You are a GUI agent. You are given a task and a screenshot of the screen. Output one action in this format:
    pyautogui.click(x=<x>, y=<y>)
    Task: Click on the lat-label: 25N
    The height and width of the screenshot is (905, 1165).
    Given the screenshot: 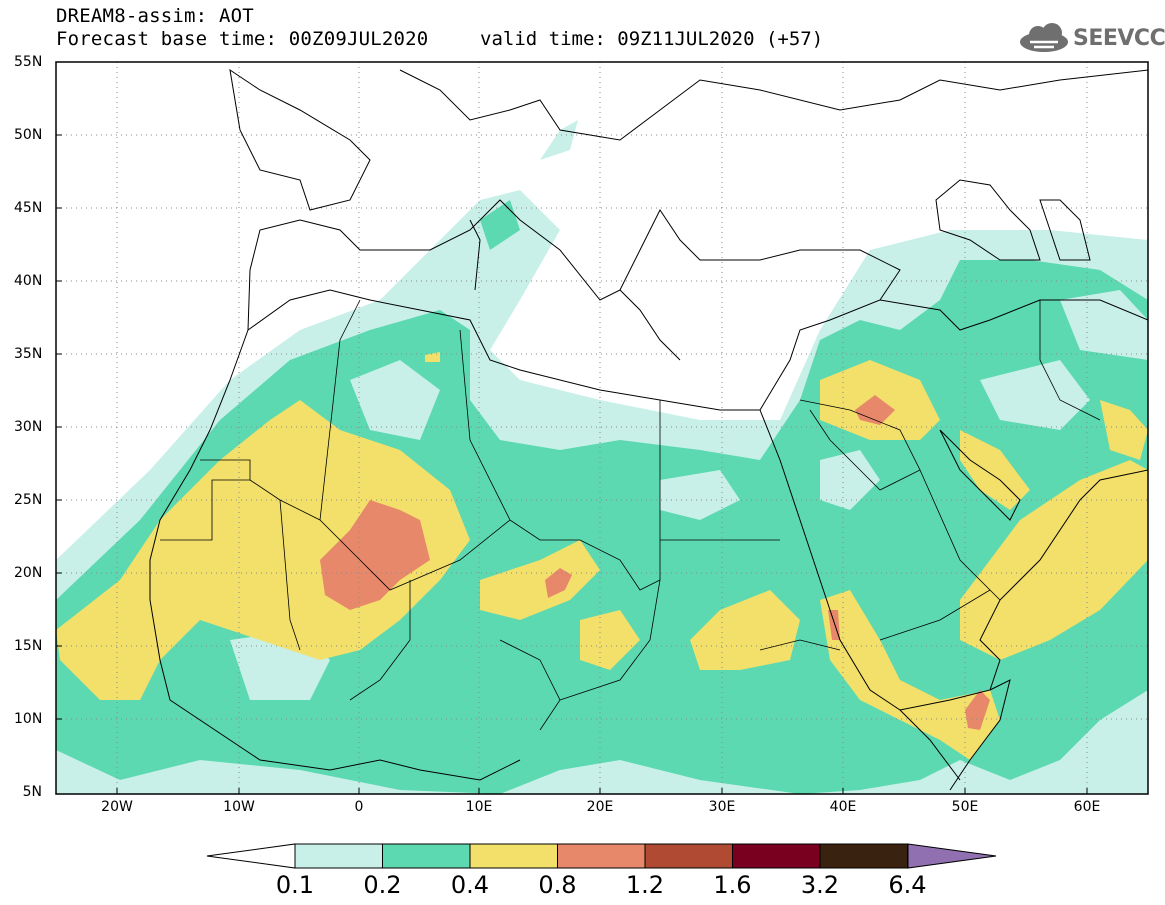 What is the action you would take?
    pyautogui.click(x=28, y=500)
    